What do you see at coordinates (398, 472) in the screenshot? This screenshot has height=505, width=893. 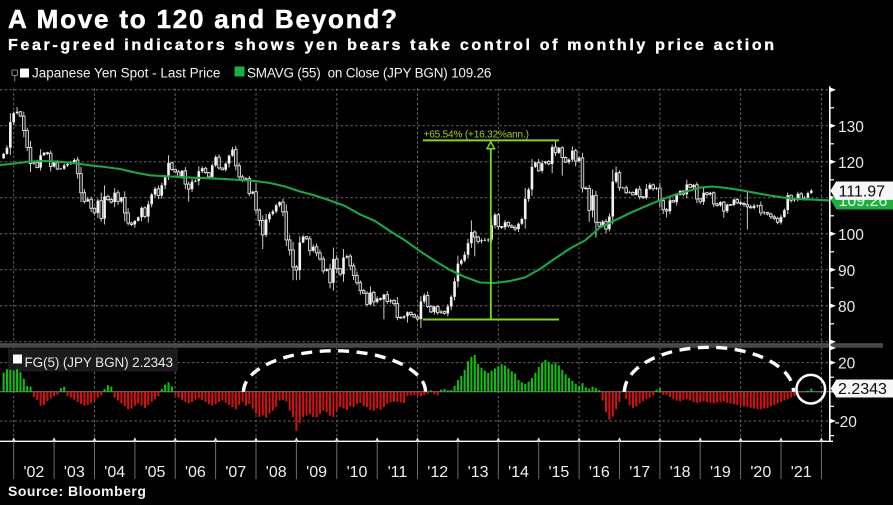 I see `svg-text: '11` at bounding box center [398, 472].